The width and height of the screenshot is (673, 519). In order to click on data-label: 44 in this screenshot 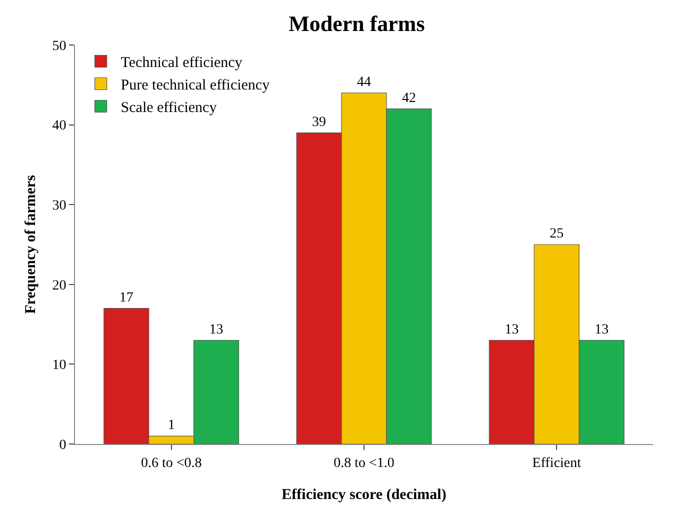, I will do `click(364, 82)`.